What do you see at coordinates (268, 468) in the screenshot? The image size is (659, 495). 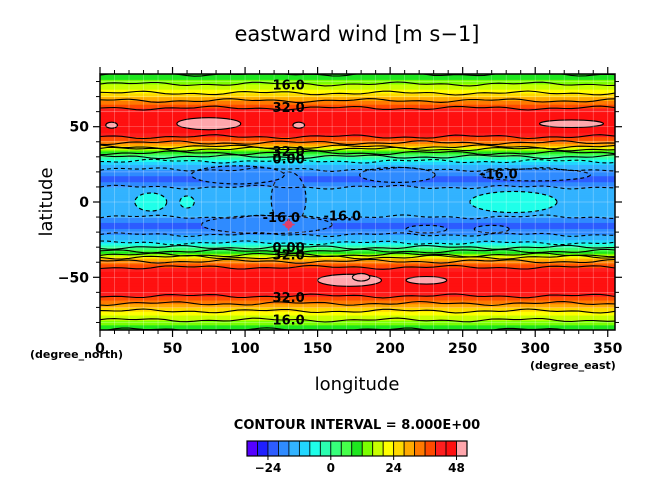 I see `colorbar-tick-label: −24` at bounding box center [268, 468].